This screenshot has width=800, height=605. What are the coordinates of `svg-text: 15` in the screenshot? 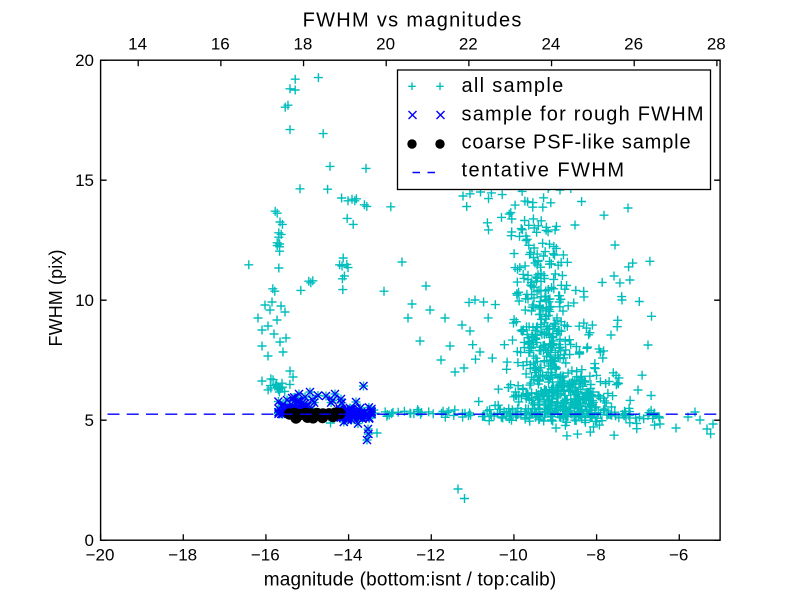 It's located at (84, 180).